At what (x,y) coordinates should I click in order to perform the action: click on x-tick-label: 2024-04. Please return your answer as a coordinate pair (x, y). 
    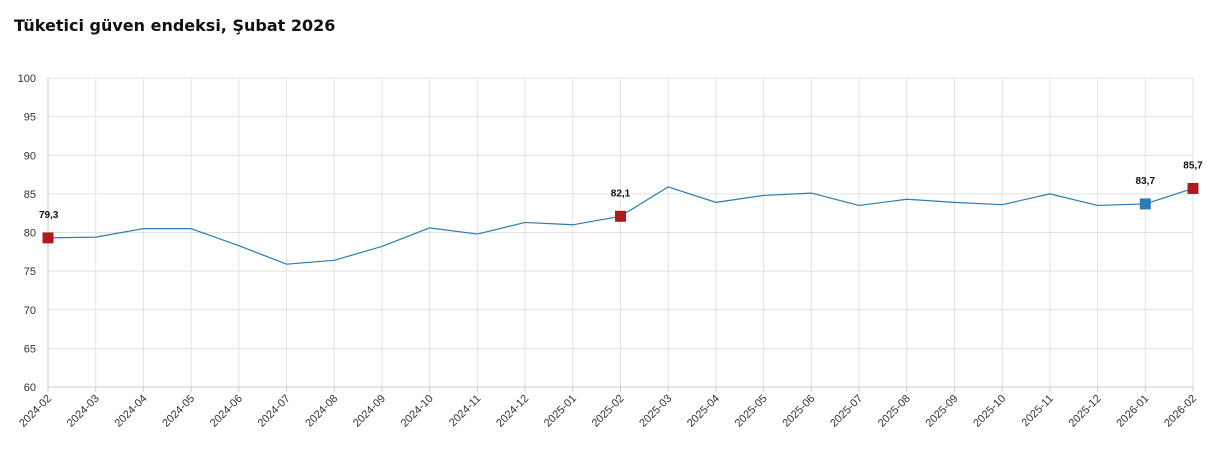
    Looking at the image, I should click on (131, 411).